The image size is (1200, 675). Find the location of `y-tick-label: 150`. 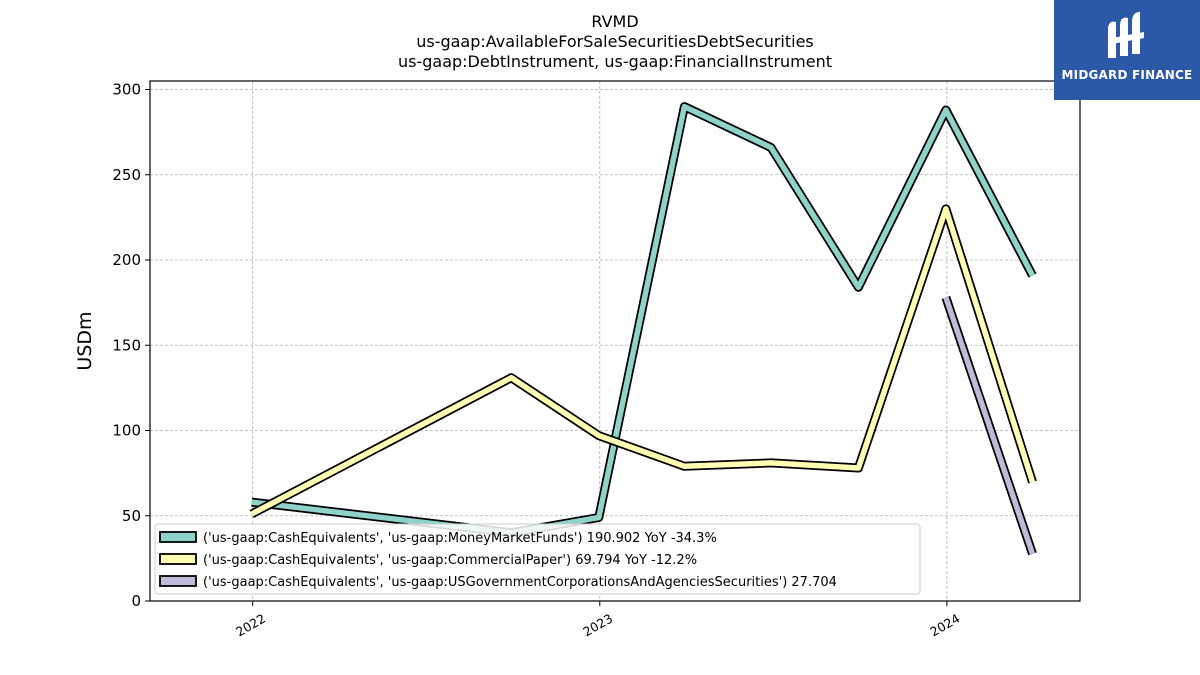

y-tick-label: 150 is located at coordinates (126, 345).